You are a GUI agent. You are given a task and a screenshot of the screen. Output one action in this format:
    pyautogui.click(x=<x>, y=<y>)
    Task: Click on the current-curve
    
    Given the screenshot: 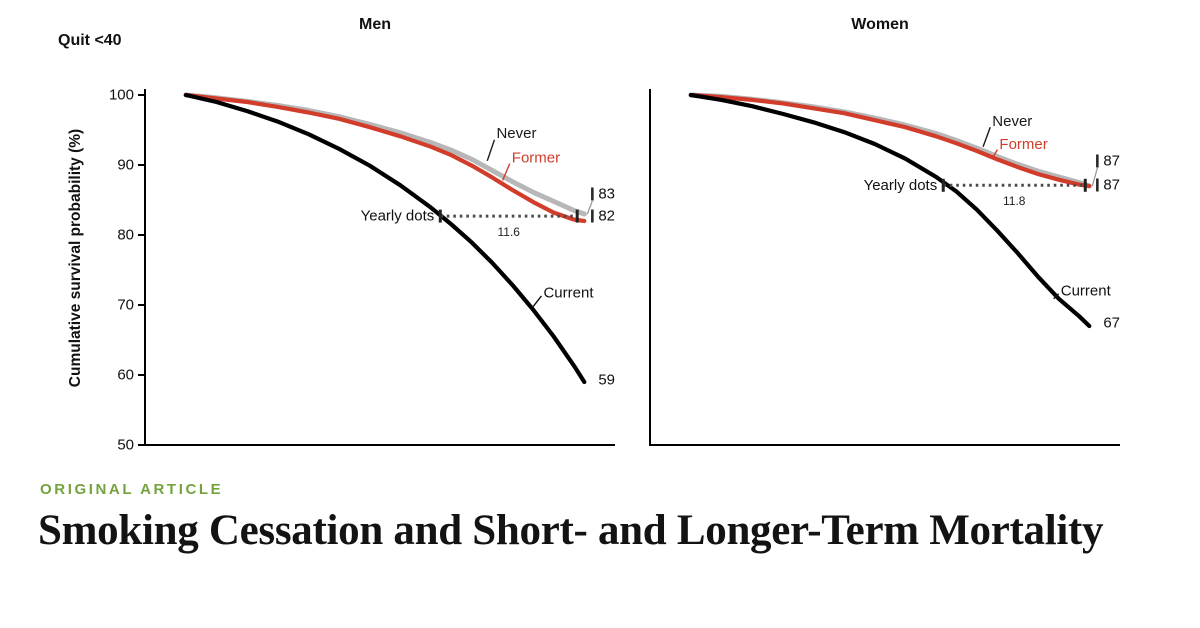 What is the action you would take?
    pyautogui.click(x=890, y=210)
    